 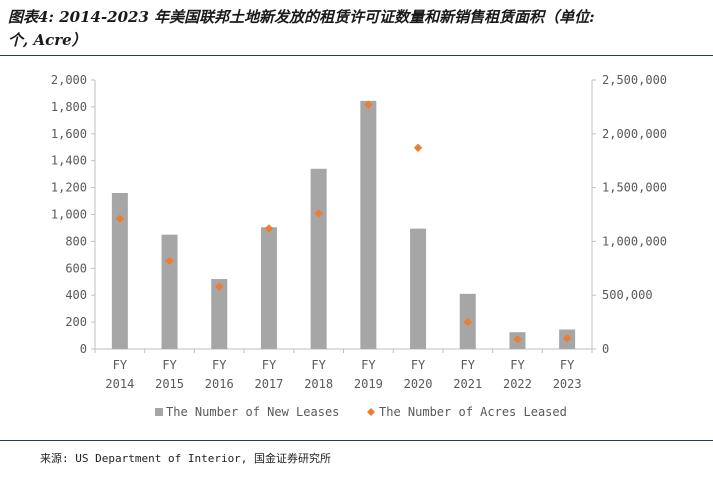 What do you see at coordinates (473, 412) in the screenshot?
I see `legend-label-points: The Number of Acres Leased` at bounding box center [473, 412].